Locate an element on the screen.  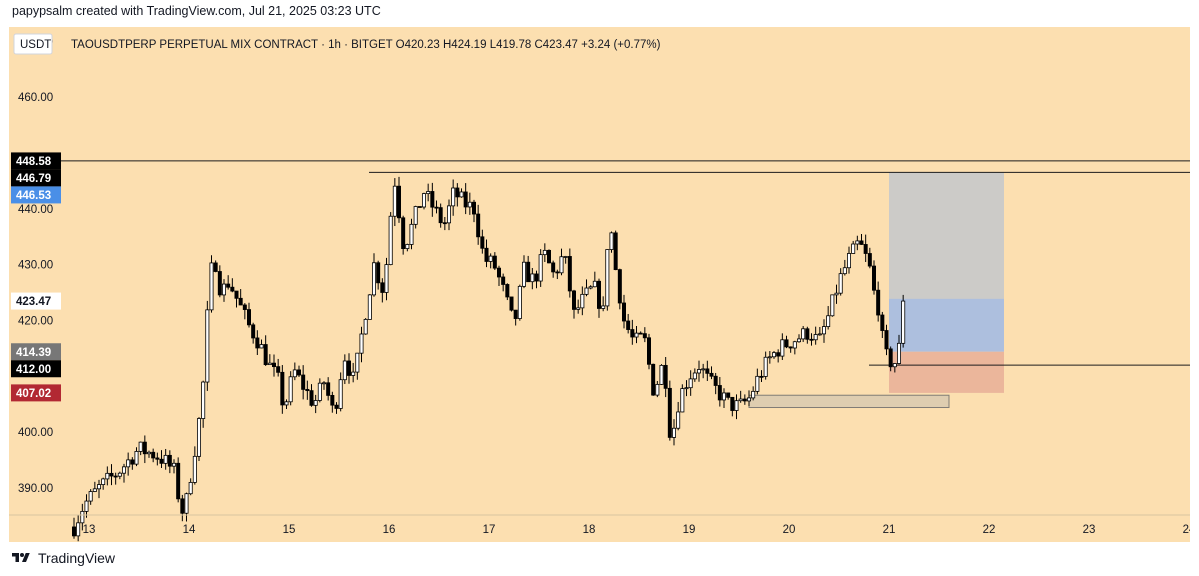
price-tag-412.00 is located at coordinates (36, 369).